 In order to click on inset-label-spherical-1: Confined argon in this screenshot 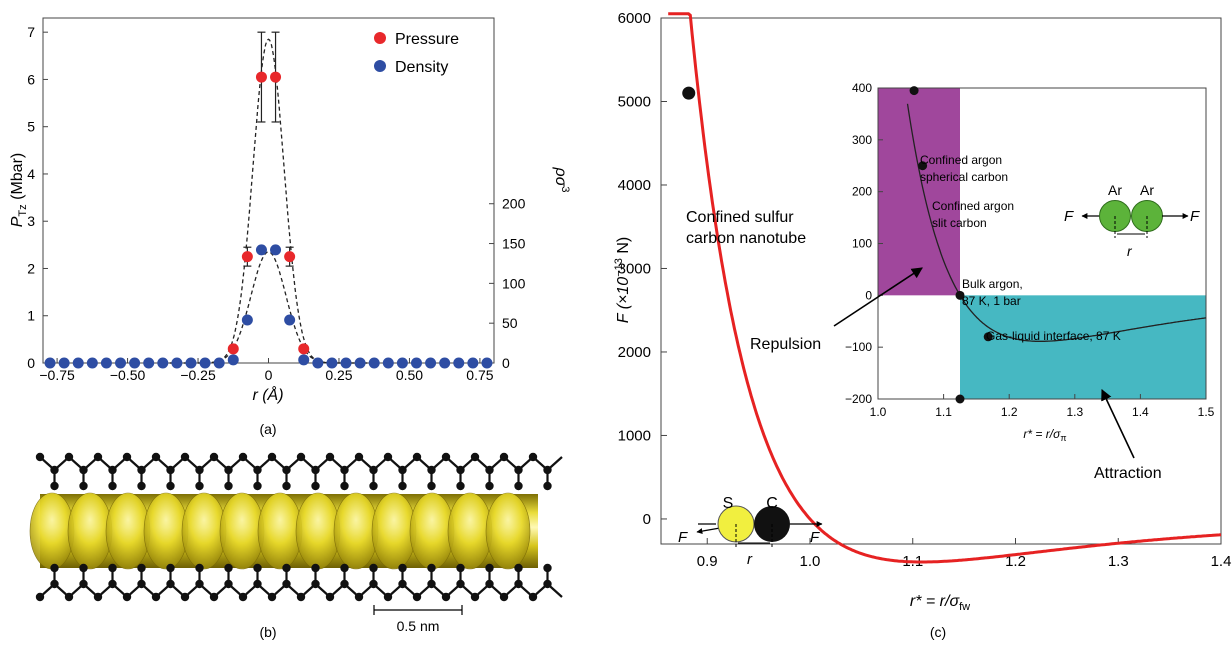, I will do `click(961, 160)`.